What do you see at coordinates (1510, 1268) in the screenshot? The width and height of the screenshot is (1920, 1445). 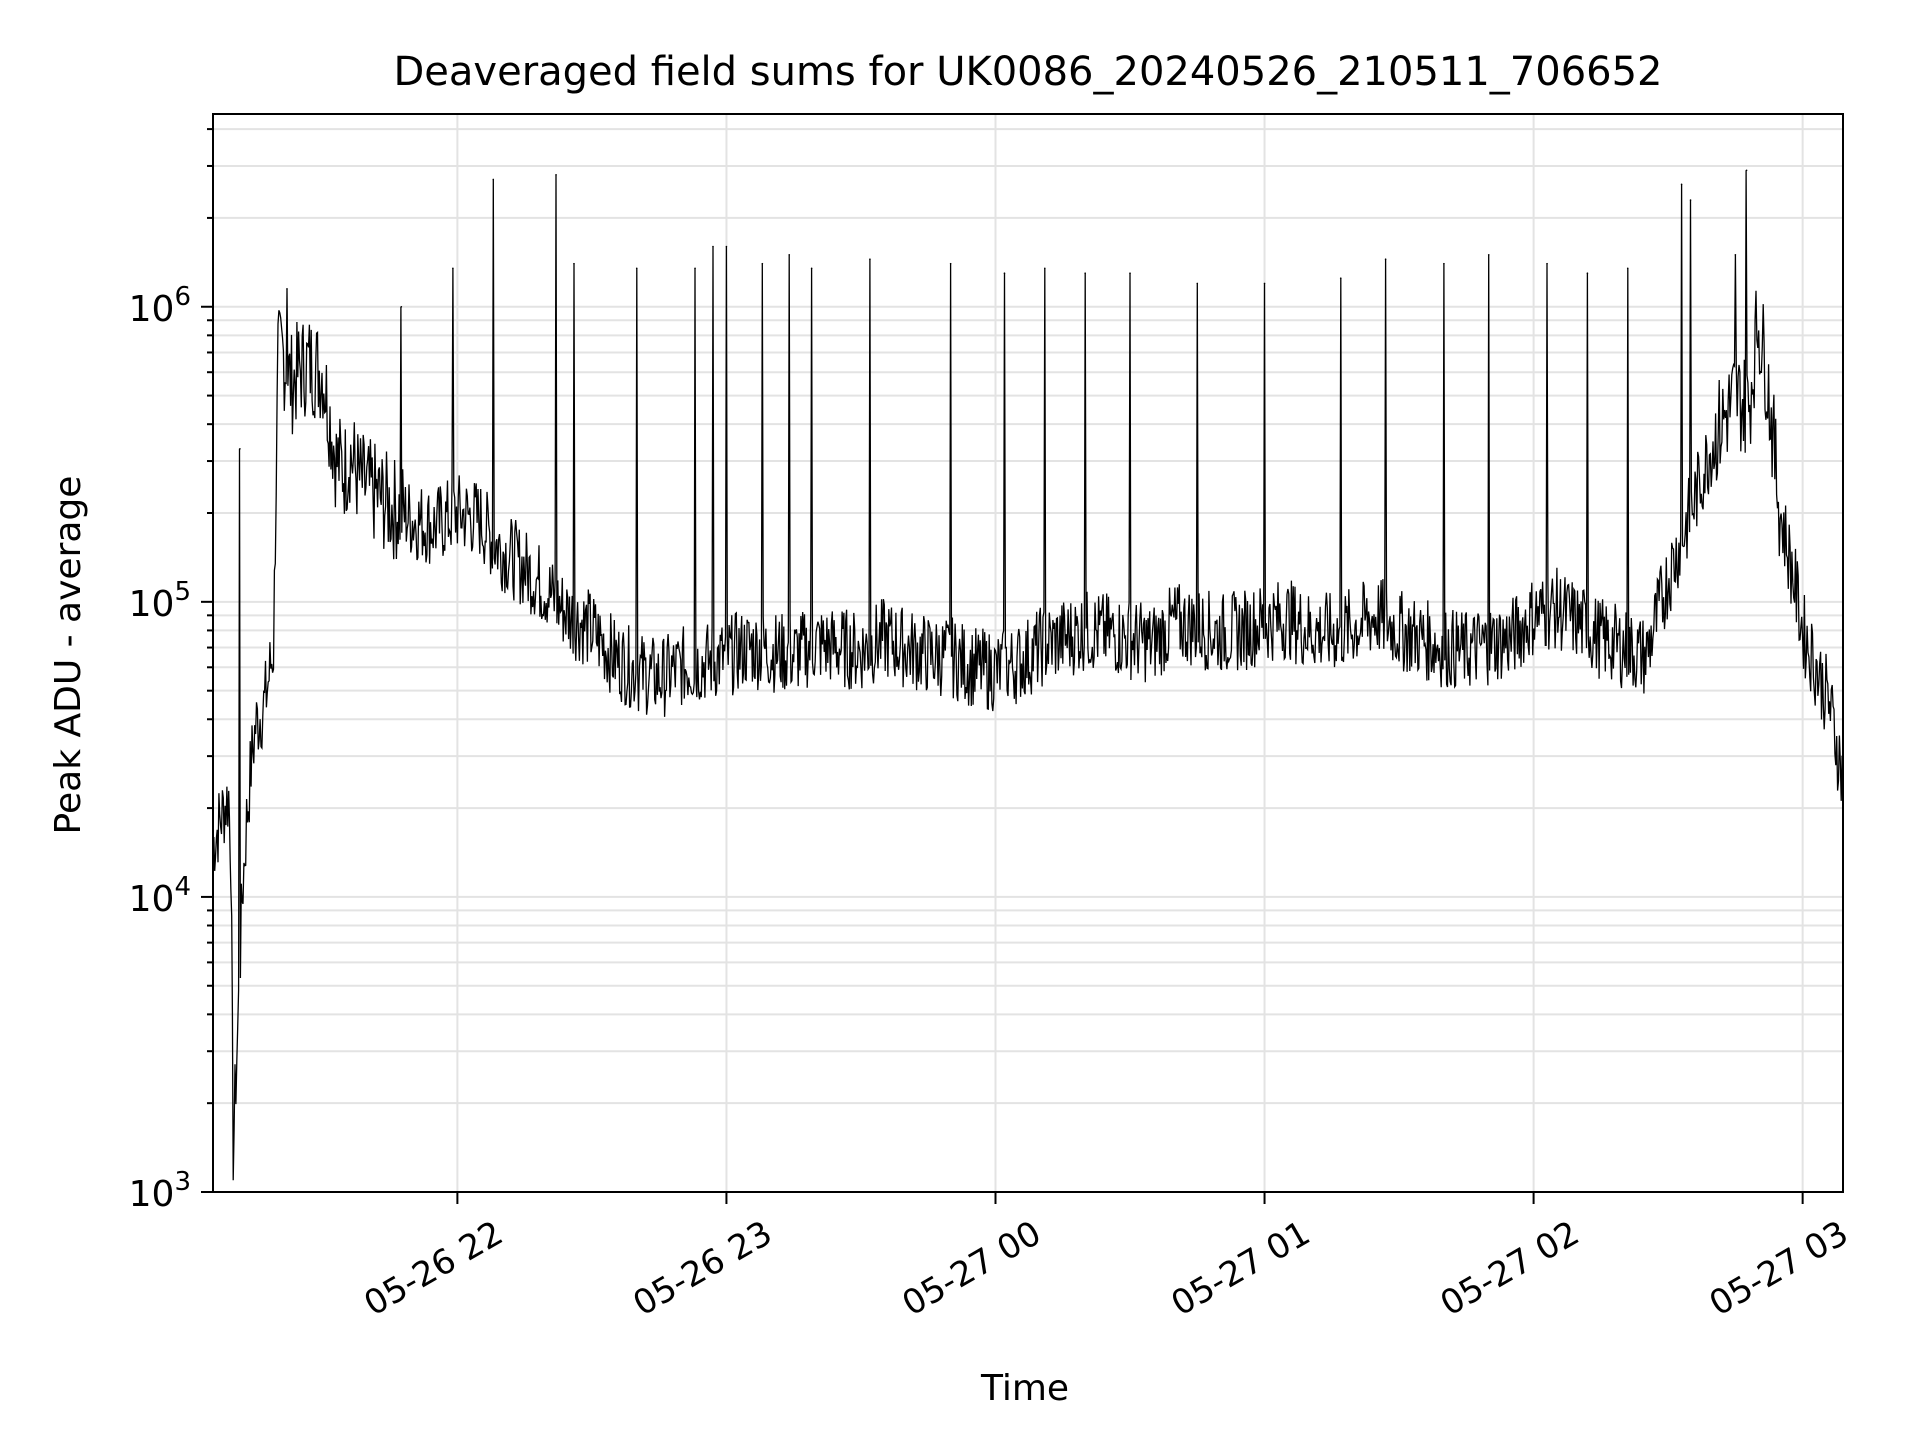 I see `x-tick-label: 05-27 02` at bounding box center [1510, 1268].